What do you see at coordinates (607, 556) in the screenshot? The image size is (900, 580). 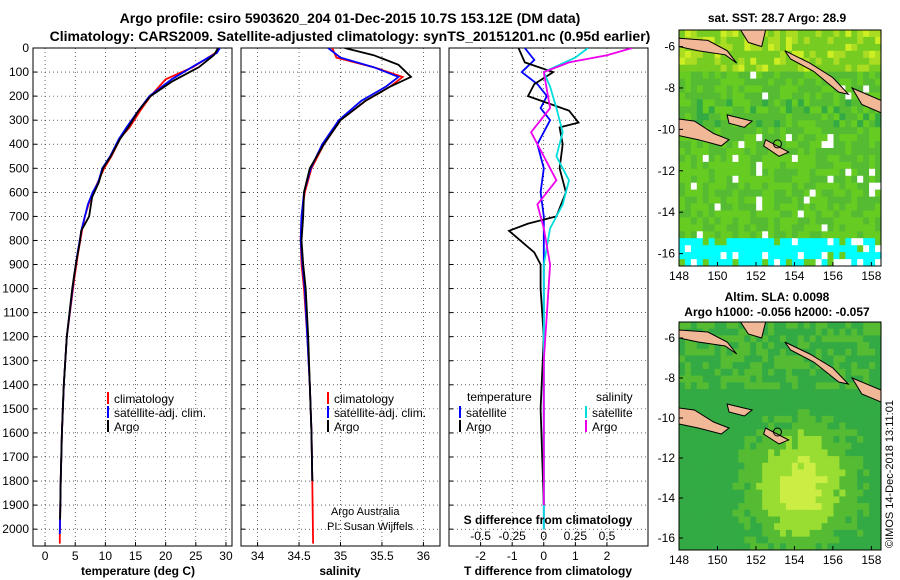 I see `difference-xtick-label: 2` at bounding box center [607, 556].